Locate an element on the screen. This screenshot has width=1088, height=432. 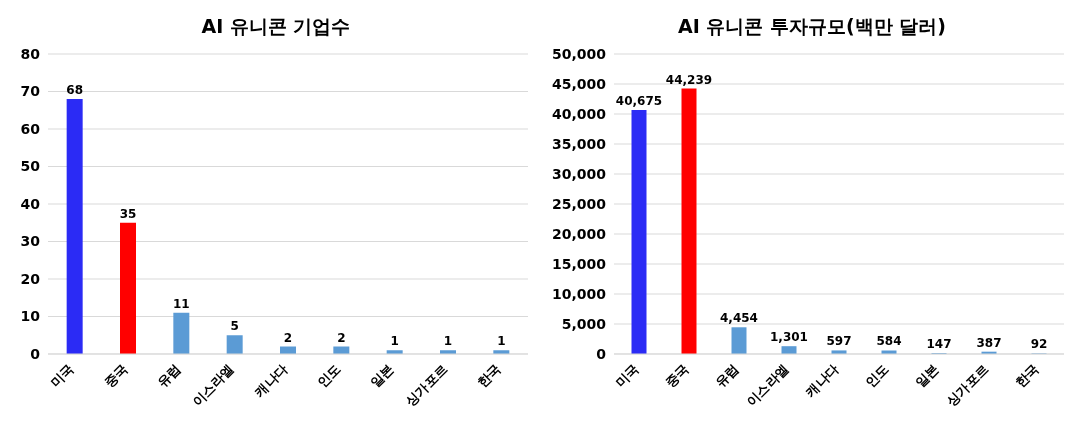
y-tick-label: 15,000 is located at coordinates (579, 263).